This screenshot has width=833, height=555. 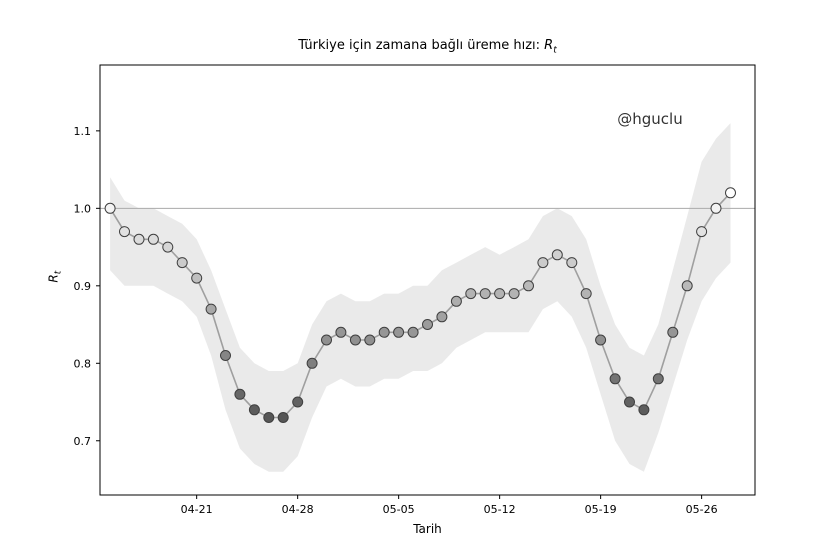 What do you see at coordinates (421, 45) in the screenshot?
I see `chart-title-text: Türkiye için zamana bağlı üreme hızı:` at bounding box center [421, 45].